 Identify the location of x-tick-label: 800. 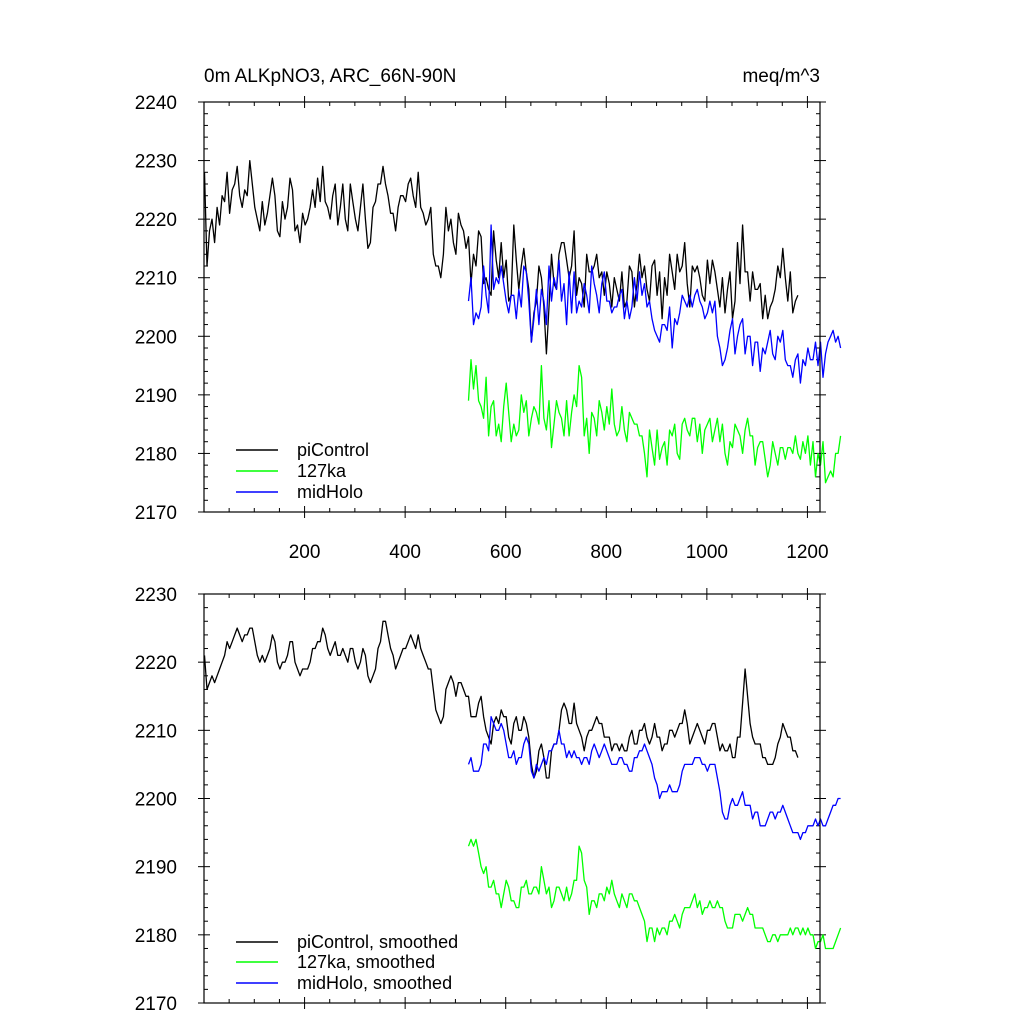
(606, 552).